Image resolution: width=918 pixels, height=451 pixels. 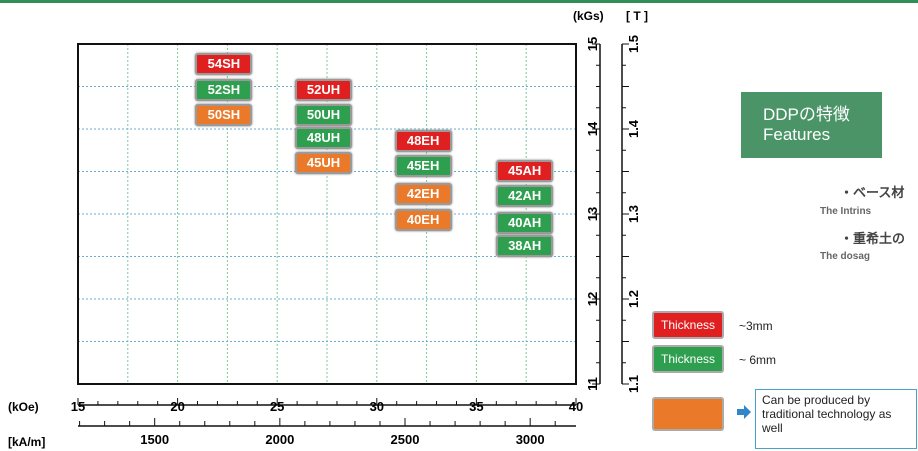 I want to click on x-secondary-tick-label: 2000, so click(x=279, y=439).